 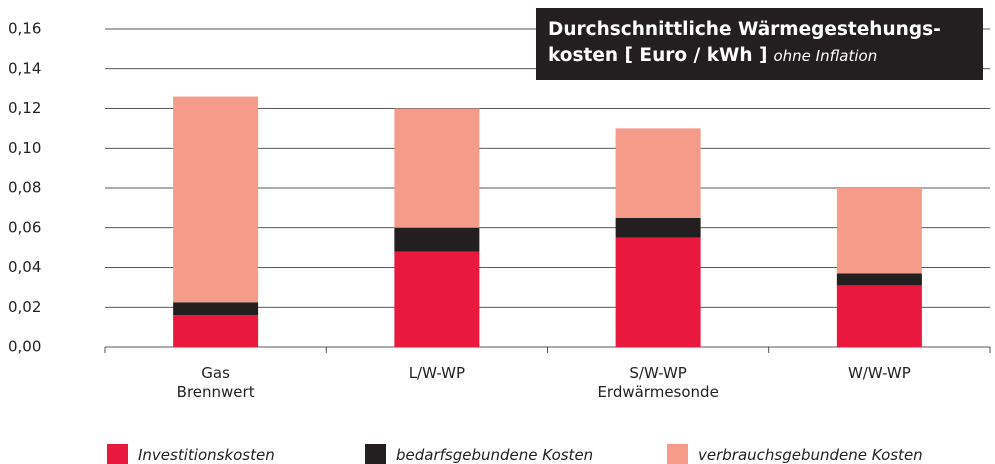 What do you see at coordinates (825, 56) in the screenshot?
I see `chart-subtitle: ohne Inflation` at bounding box center [825, 56].